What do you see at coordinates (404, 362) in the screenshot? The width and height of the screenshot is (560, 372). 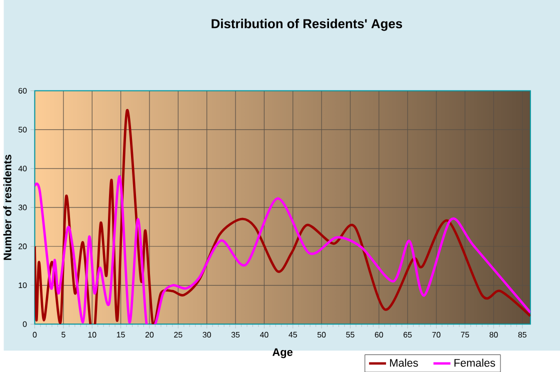 I see `legend-label: Males` at bounding box center [404, 362].